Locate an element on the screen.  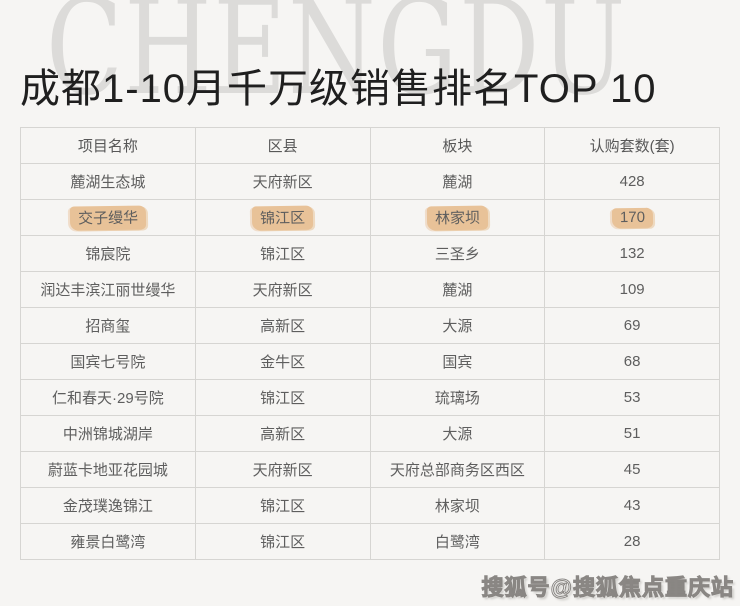
table-row: 麓湖生态城 天府新区 麓湖 428 is located at coordinates (370, 181).